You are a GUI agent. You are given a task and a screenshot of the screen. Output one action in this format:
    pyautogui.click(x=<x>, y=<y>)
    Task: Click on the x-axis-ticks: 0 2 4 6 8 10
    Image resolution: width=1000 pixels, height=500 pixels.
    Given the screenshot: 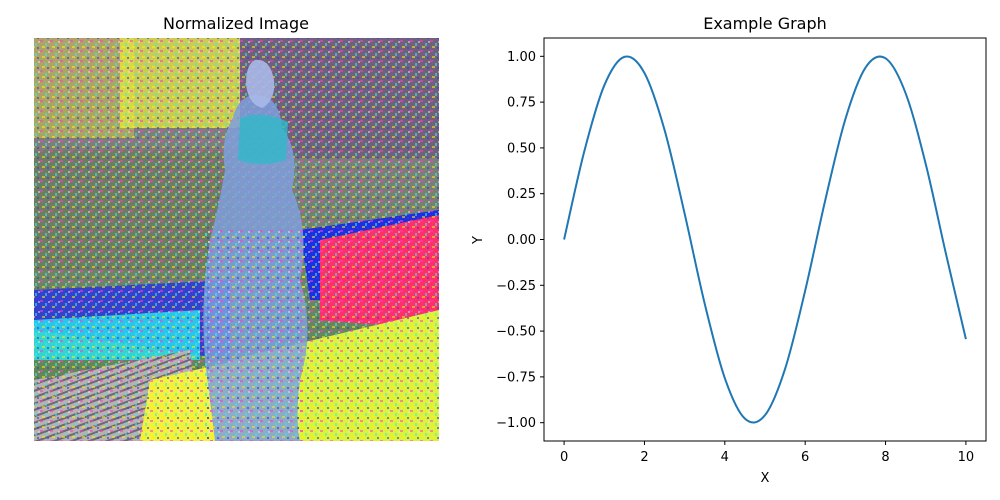 What is the action you would take?
    pyautogui.click(x=767, y=453)
    